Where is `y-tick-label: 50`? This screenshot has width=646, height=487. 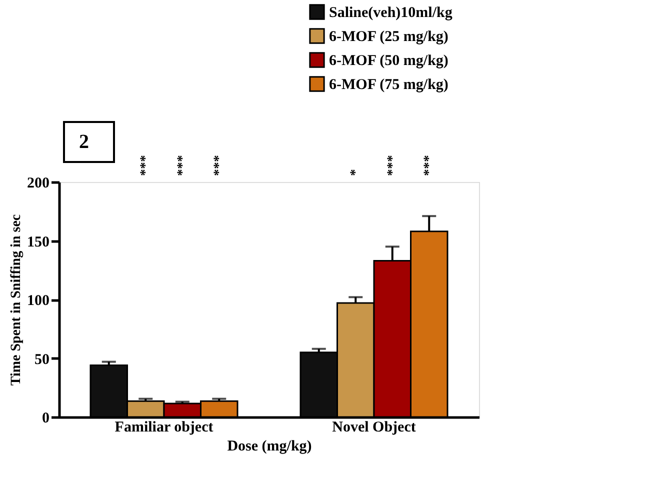 y-tick-label: 50 is located at coordinates (42, 360).